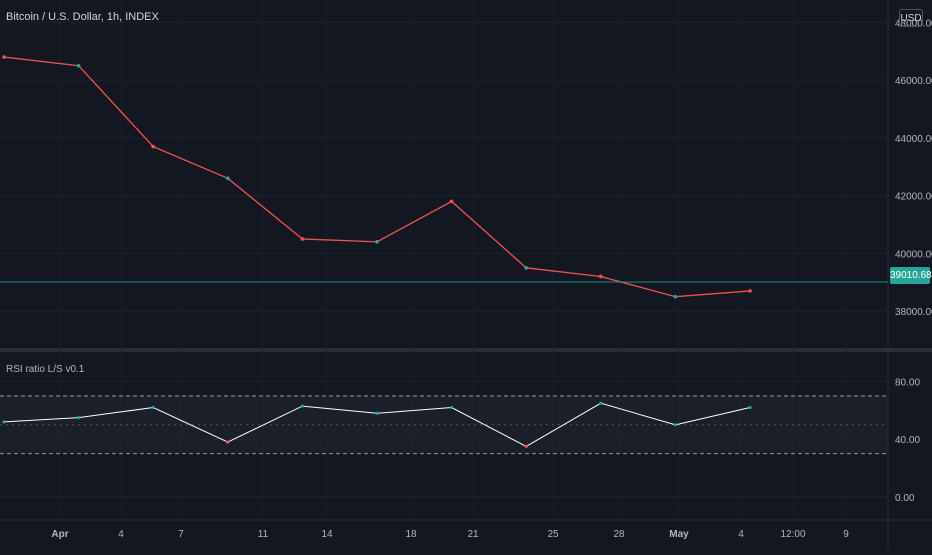  Describe the element at coordinates (913, 312) in the screenshot. I see `price-tick-label: 38000.00` at that location.